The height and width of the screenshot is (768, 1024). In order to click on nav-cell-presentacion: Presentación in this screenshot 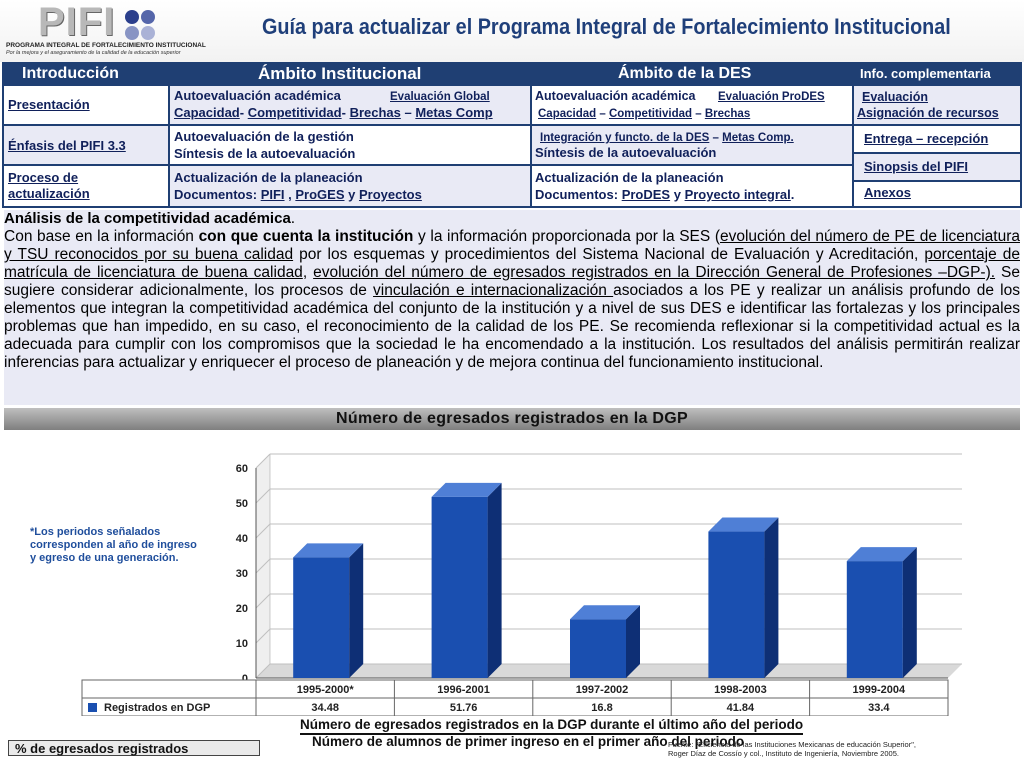, I will do `click(86, 105)`.